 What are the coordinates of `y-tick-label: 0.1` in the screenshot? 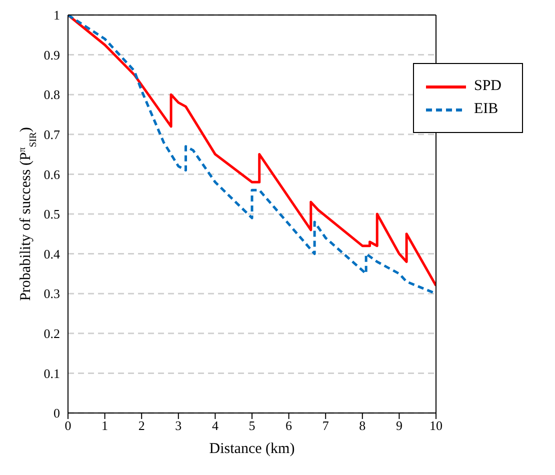 It's located at (52, 373).